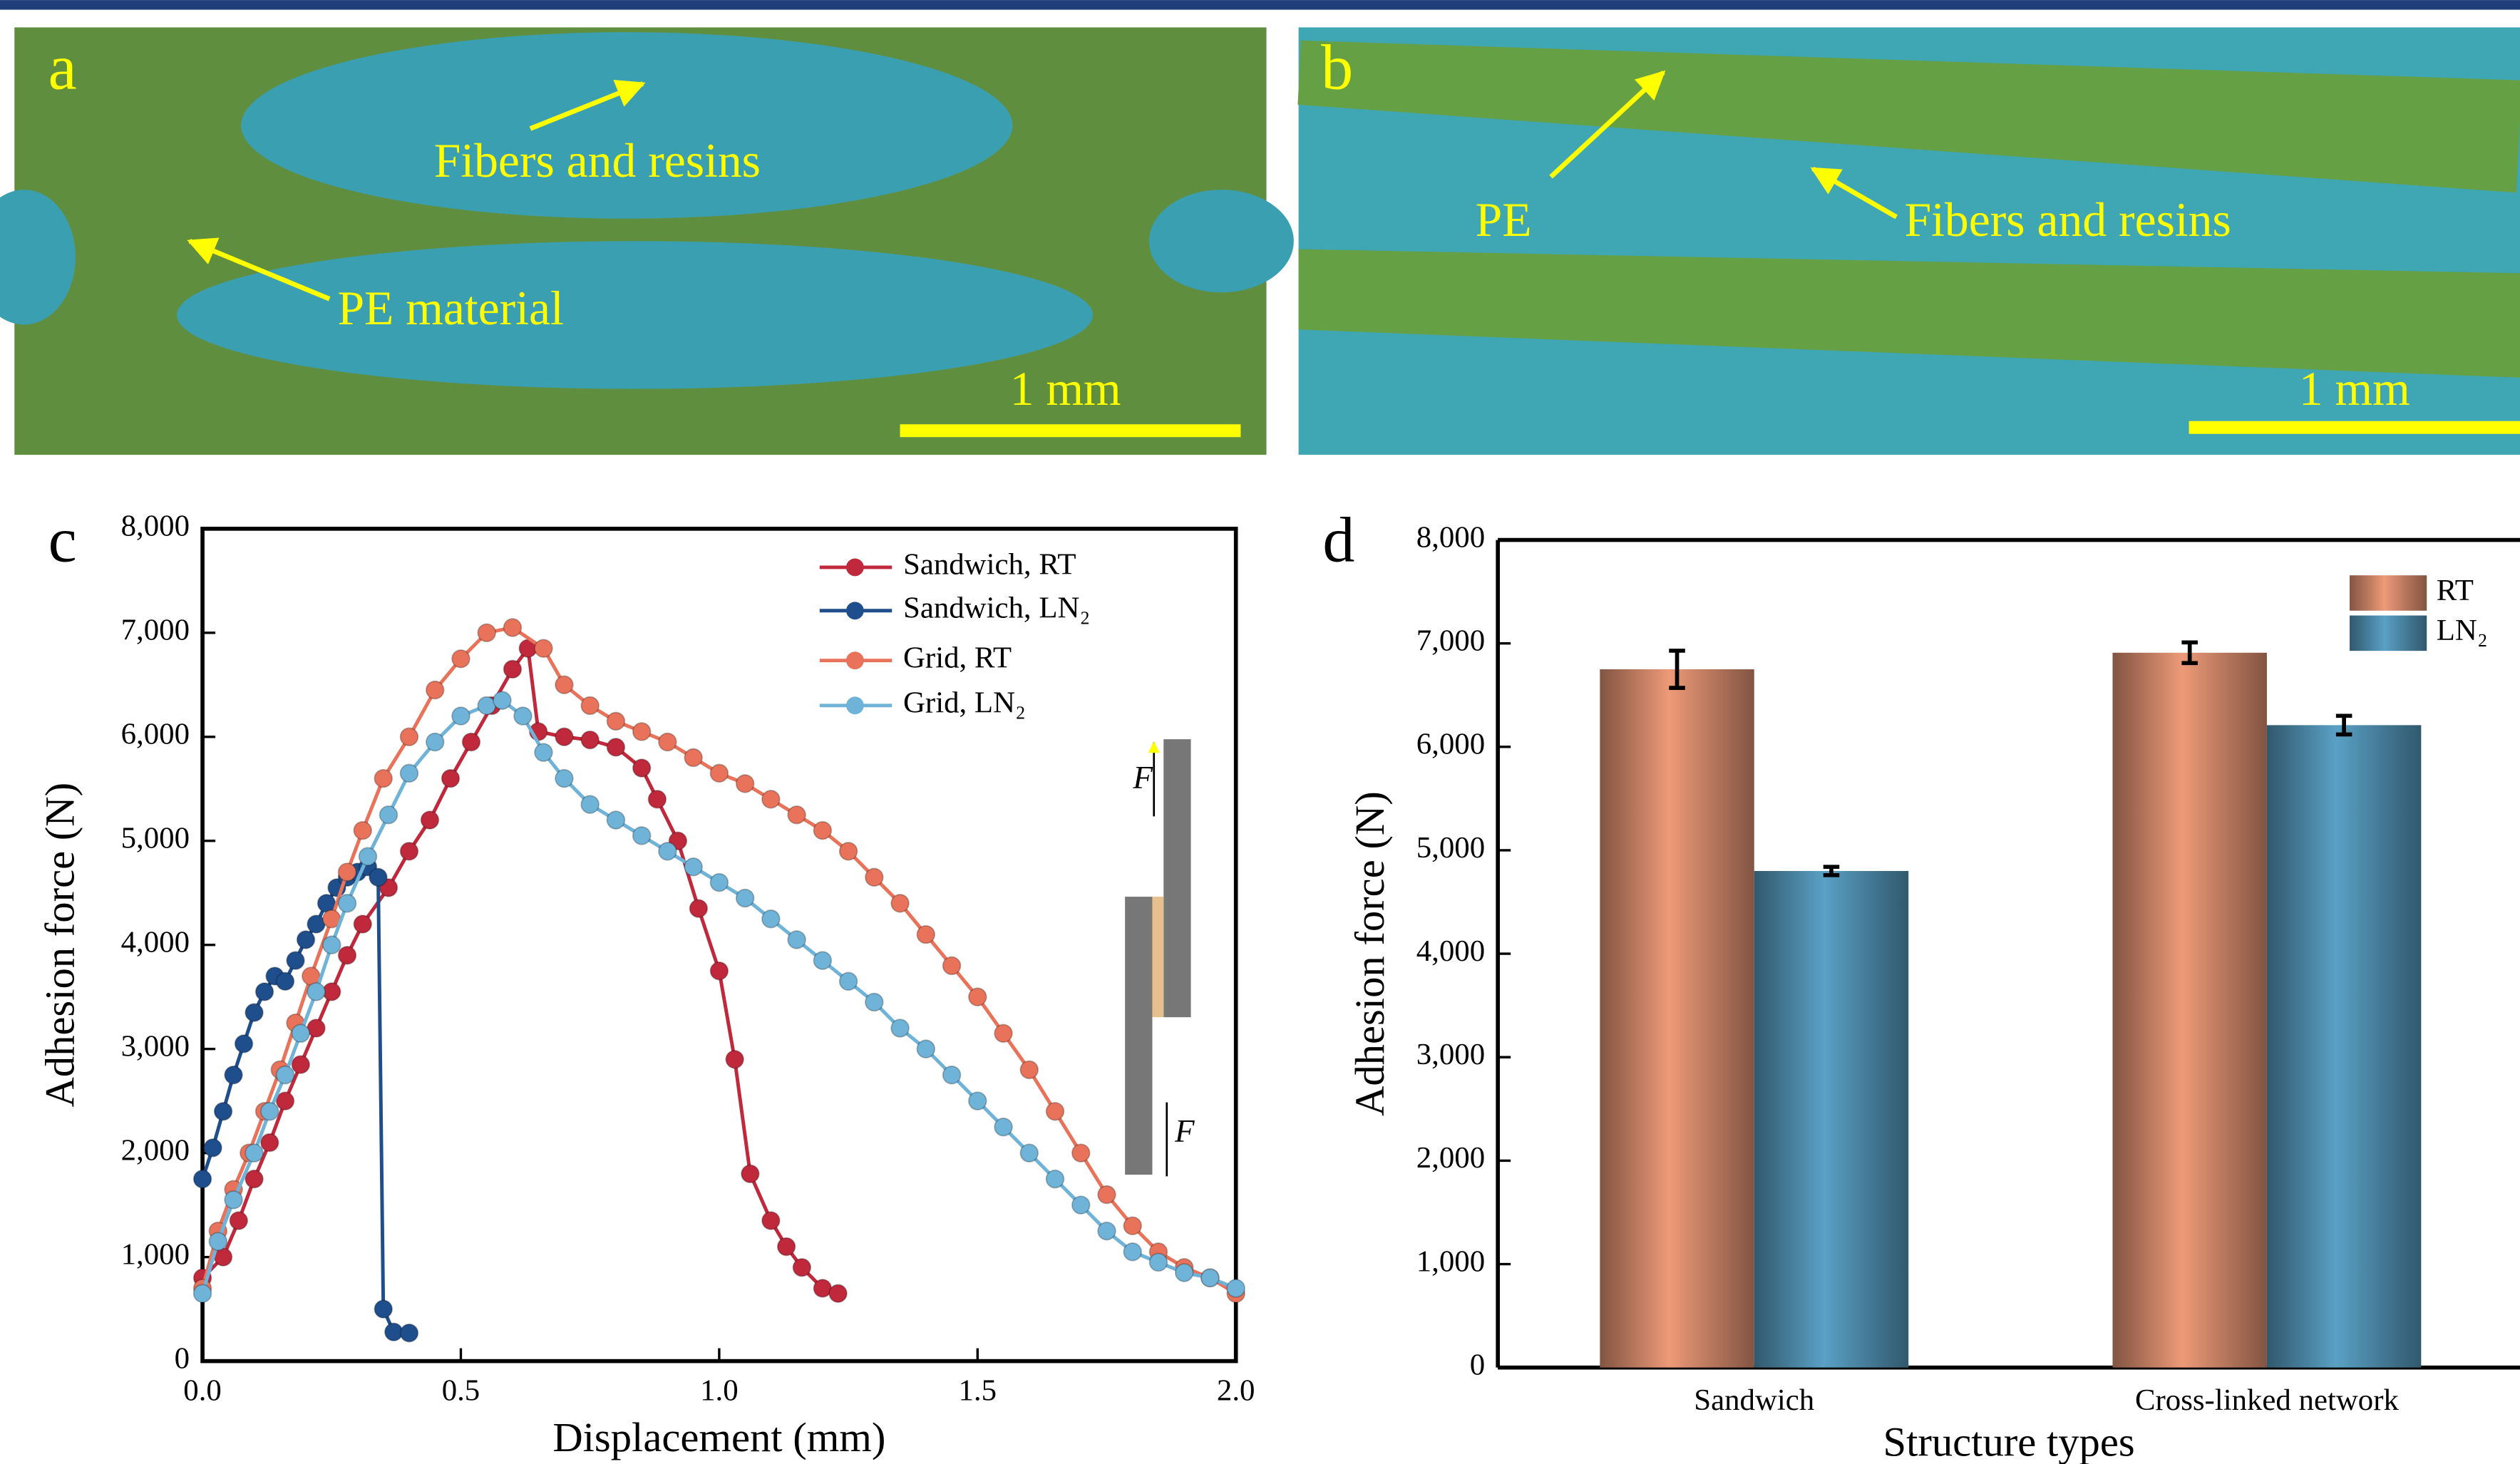  I want to click on y-tick-label: 7,000, so click(155, 630).